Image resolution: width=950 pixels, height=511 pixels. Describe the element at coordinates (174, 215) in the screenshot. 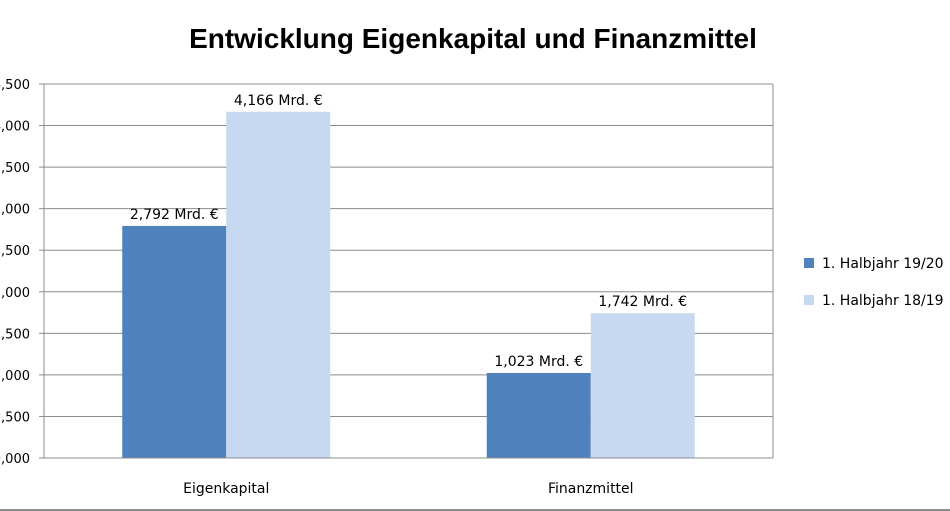

I see `data-label: 2,792 Mrd. €` at that location.